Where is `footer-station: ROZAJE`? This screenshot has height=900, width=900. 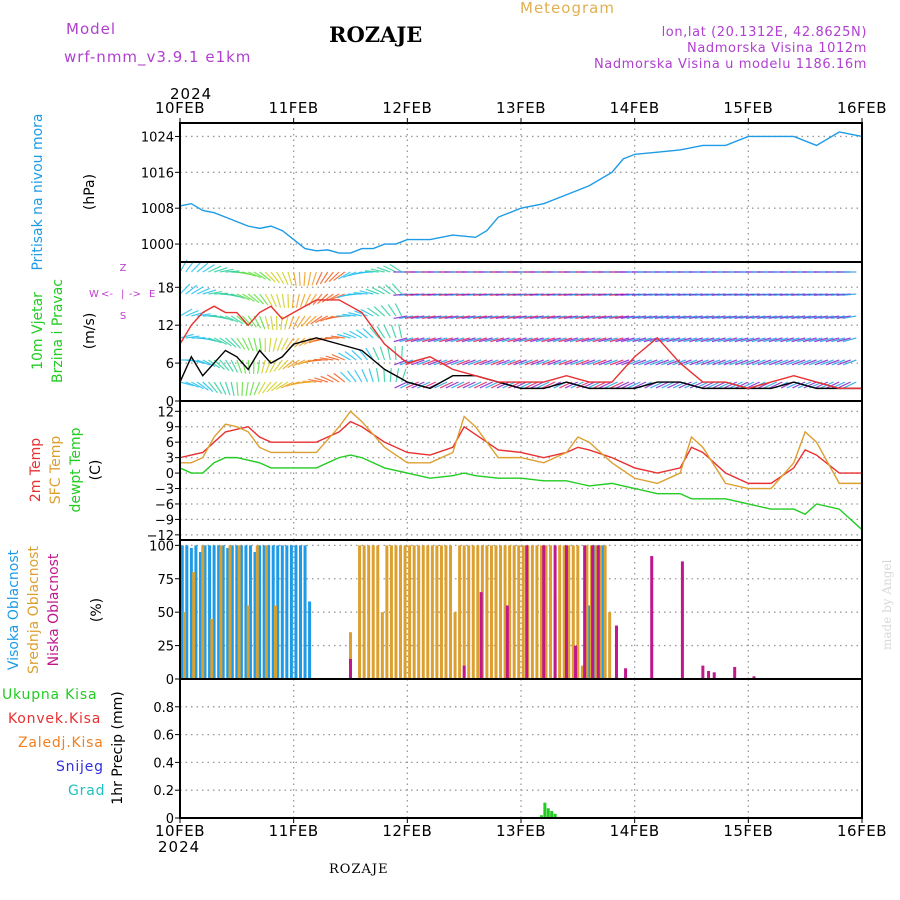
footer-station: ROZAJE is located at coordinates (359, 869).